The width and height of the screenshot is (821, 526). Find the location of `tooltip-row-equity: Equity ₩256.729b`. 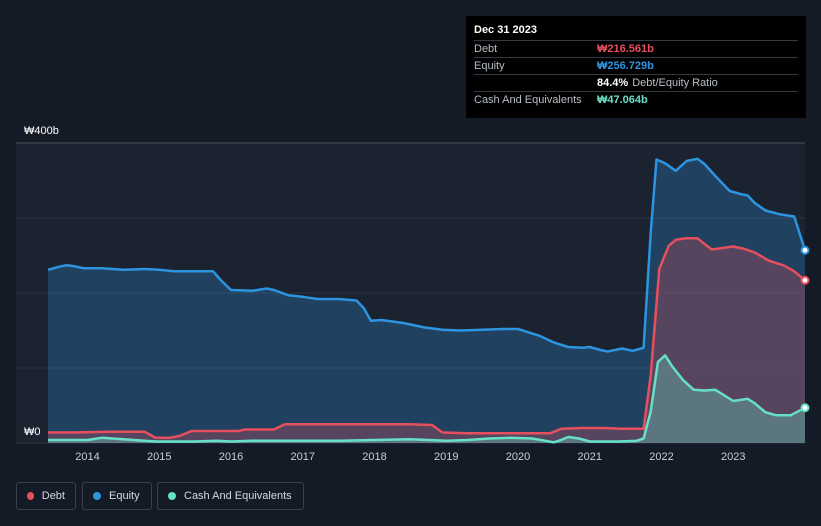

tooltip-row-equity: Equity ₩256.729b is located at coordinates (636, 66).